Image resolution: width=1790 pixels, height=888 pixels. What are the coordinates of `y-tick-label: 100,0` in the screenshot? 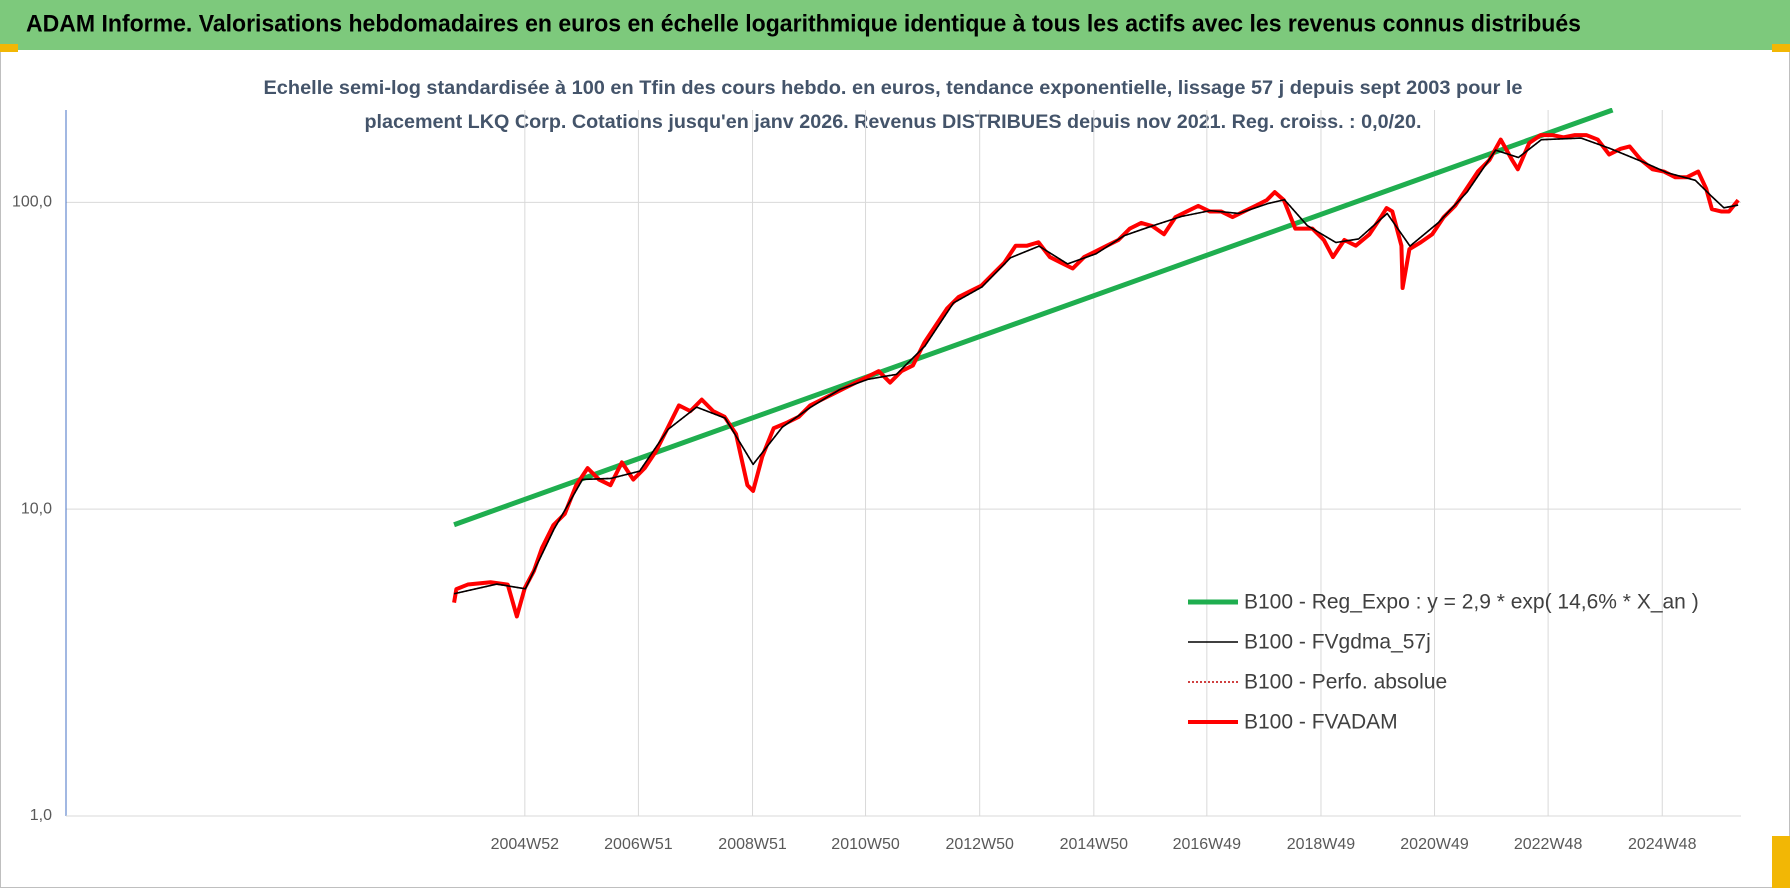 It's located at (32, 202).